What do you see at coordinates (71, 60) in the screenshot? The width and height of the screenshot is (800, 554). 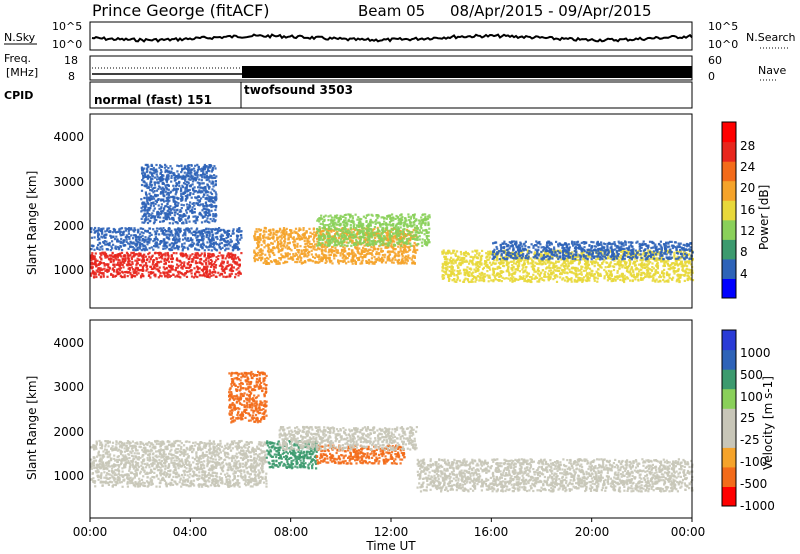 I see `freq-tick-top: 18` at bounding box center [71, 60].